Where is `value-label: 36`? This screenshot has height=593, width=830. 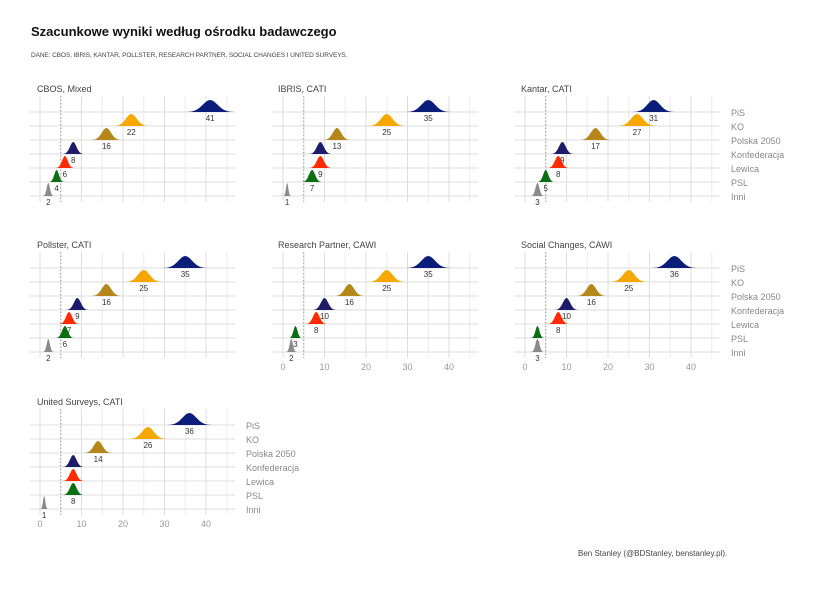 value-label: 36 is located at coordinates (674, 274).